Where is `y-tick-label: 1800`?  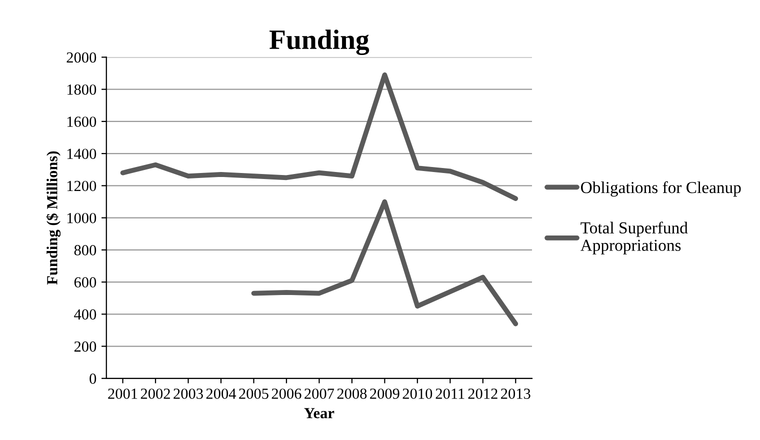 y-tick-label: 1800 is located at coordinates (81, 89).